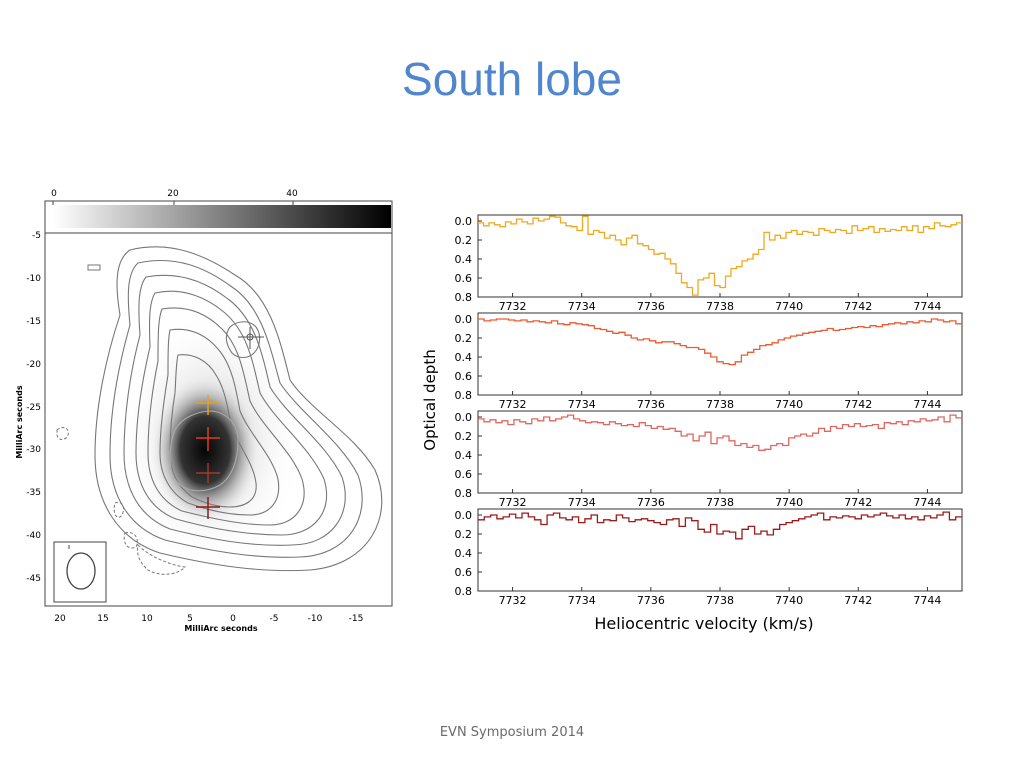  What do you see at coordinates (33, 493) in the screenshot?
I see `y-tick--35: -35` at bounding box center [33, 493].